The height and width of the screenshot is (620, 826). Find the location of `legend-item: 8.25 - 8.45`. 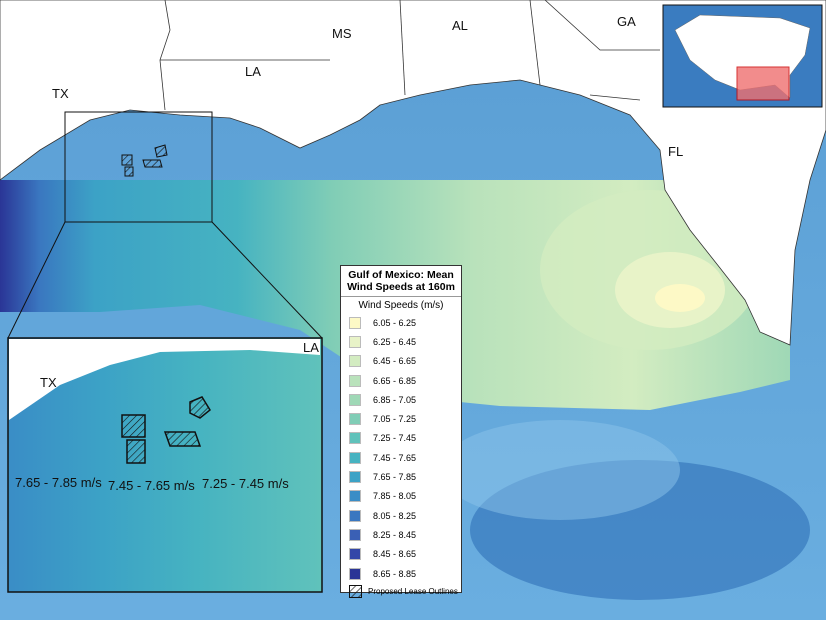

legend-item: 8.25 - 8.45 is located at coordinates (401, 534).